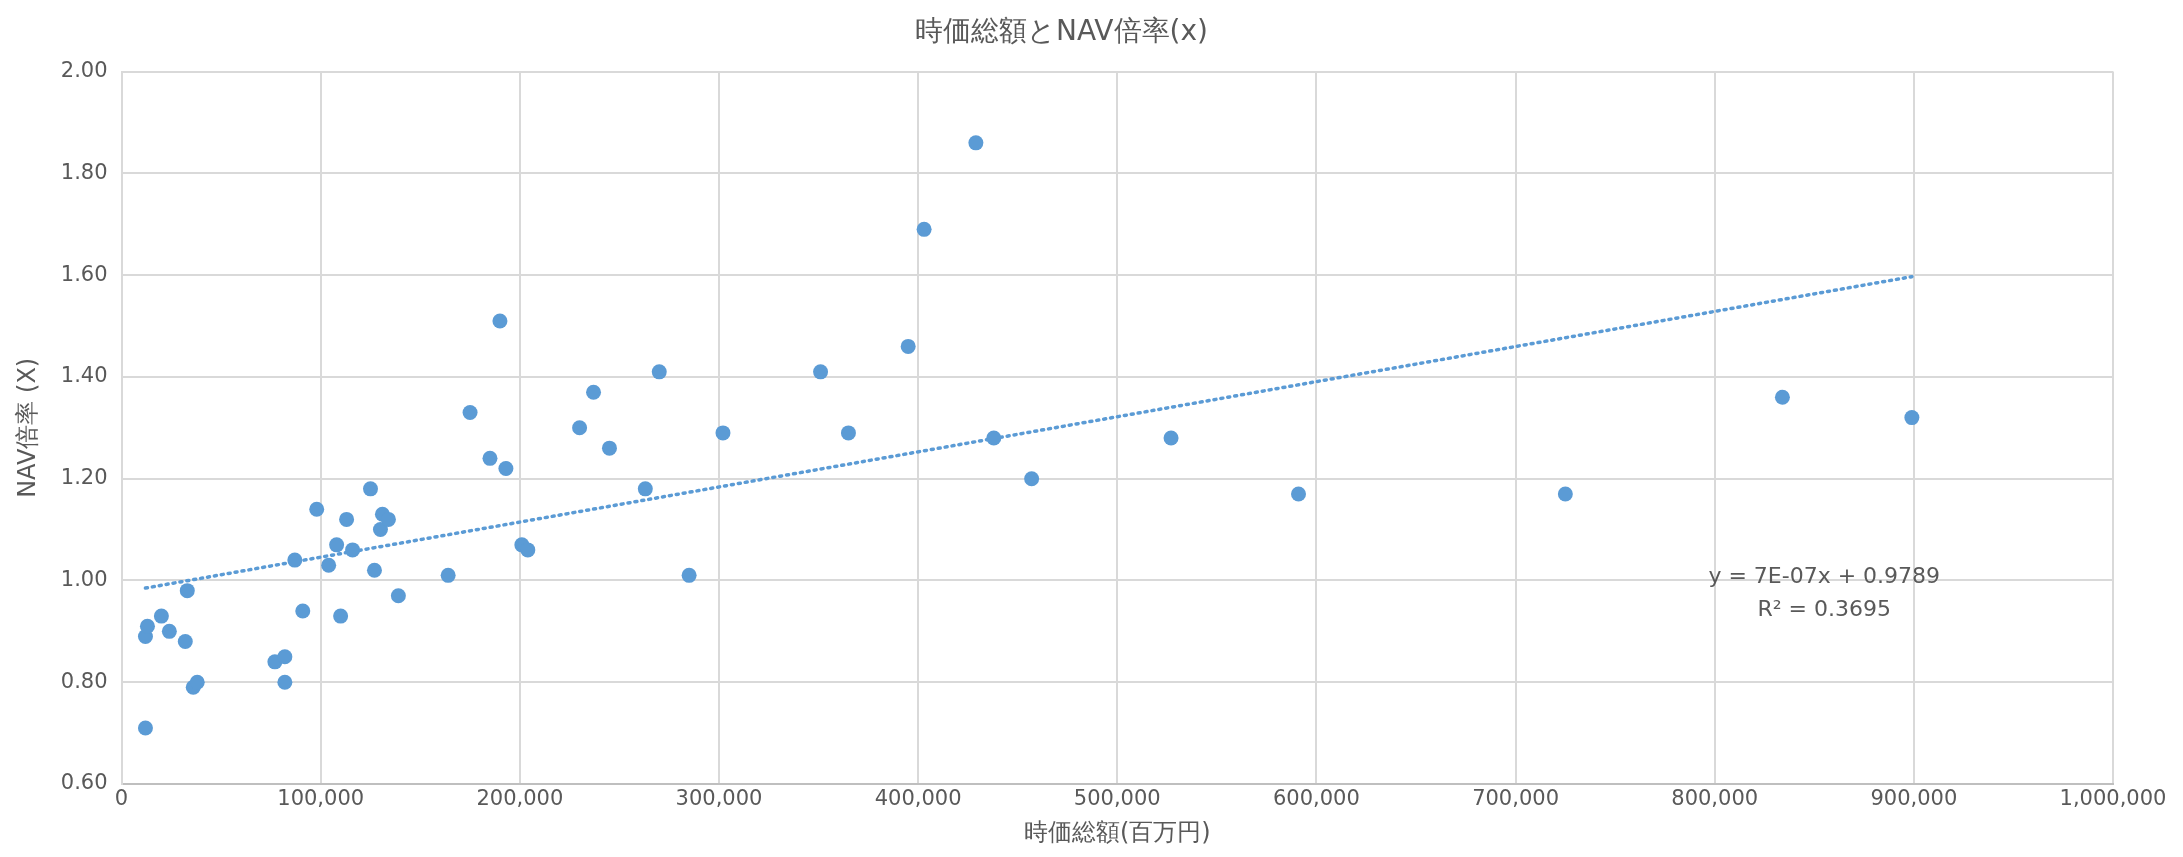 This screenshot has height=857, width=2183. I want to click on x-tick-label: 100,000, so click(321, 798).